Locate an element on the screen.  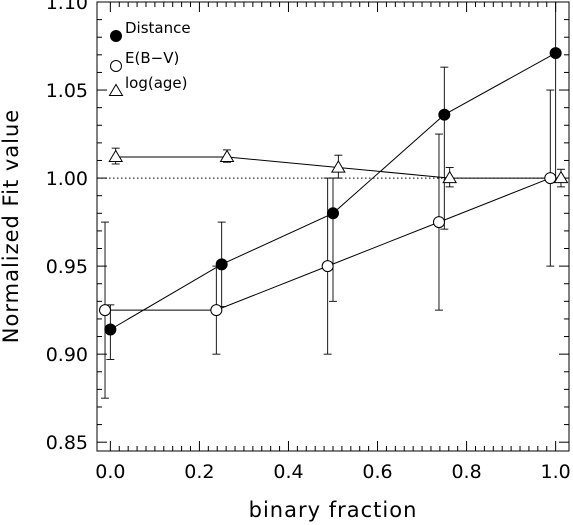
x-tick-label: 0.8 is located at coordinates (466, 472).